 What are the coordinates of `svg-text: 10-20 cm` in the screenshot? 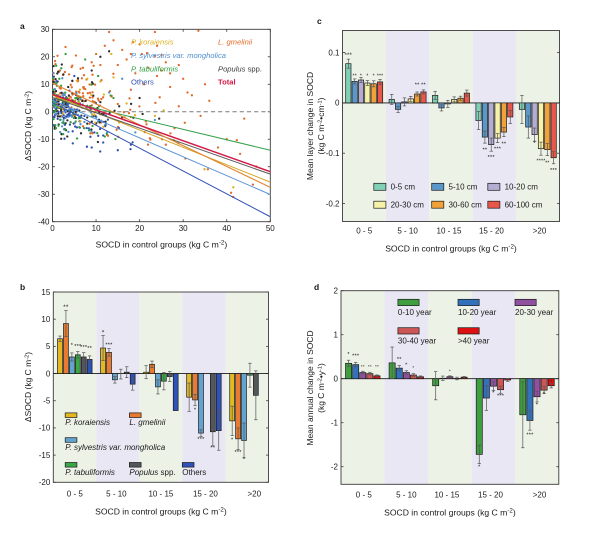 It's located at (522, 187).